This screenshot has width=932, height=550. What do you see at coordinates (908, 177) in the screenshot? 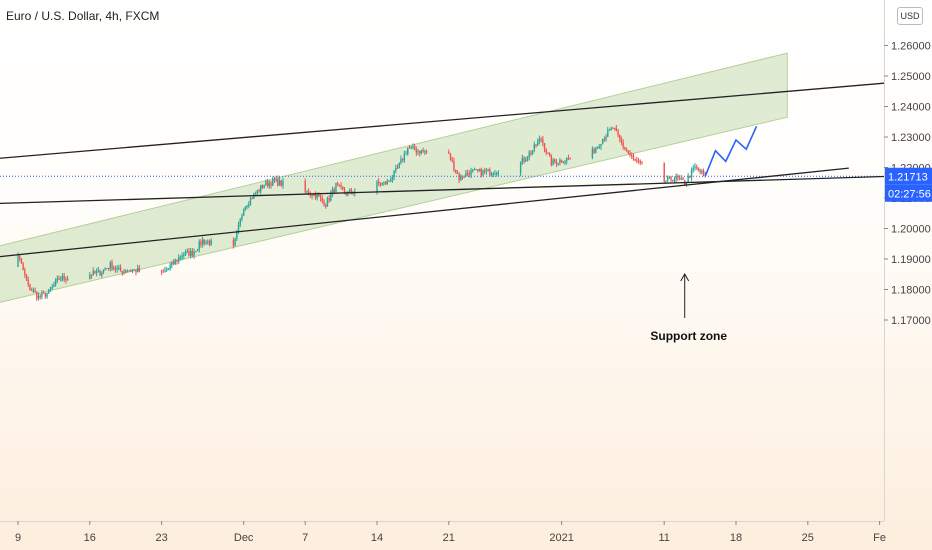
I see `last-price-label: 1.21713` at bounding box center [908, 177].